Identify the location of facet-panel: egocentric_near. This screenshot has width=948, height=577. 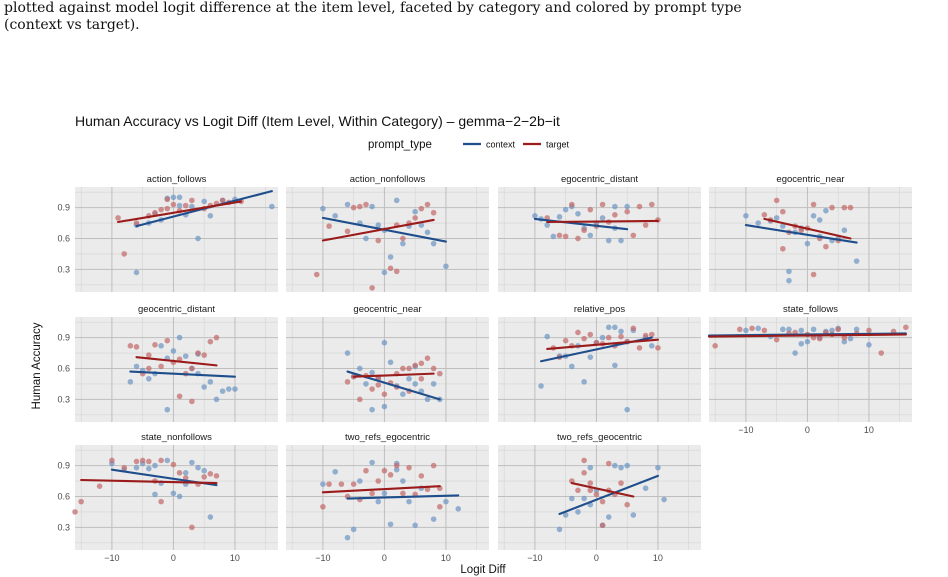
(810, 233).